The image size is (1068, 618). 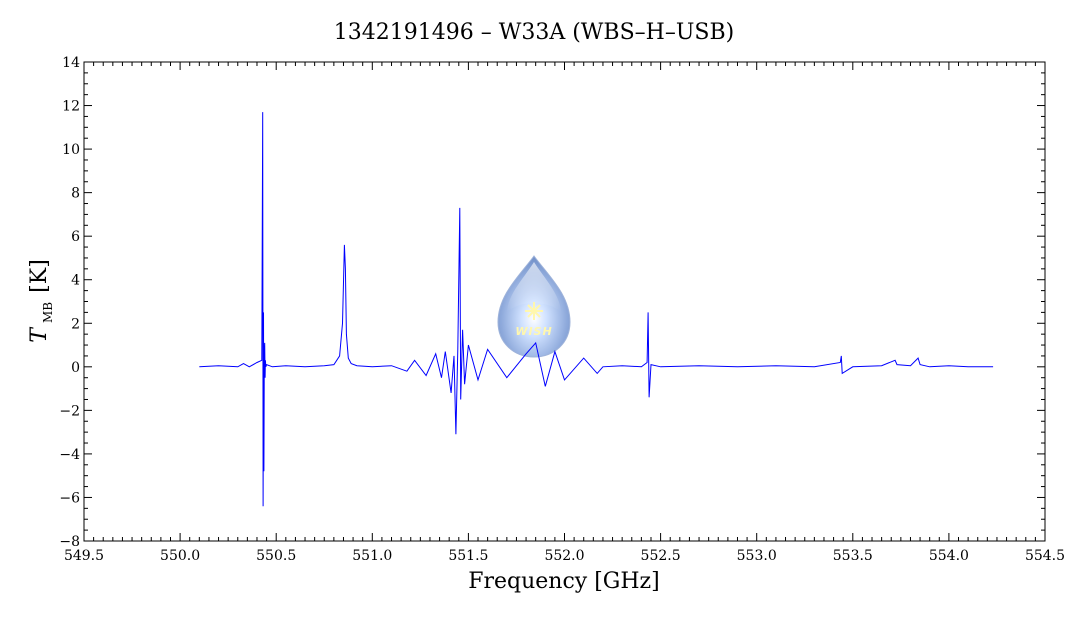 I want to click on x-tick-label: 553.0, so click(x=757, y=556).